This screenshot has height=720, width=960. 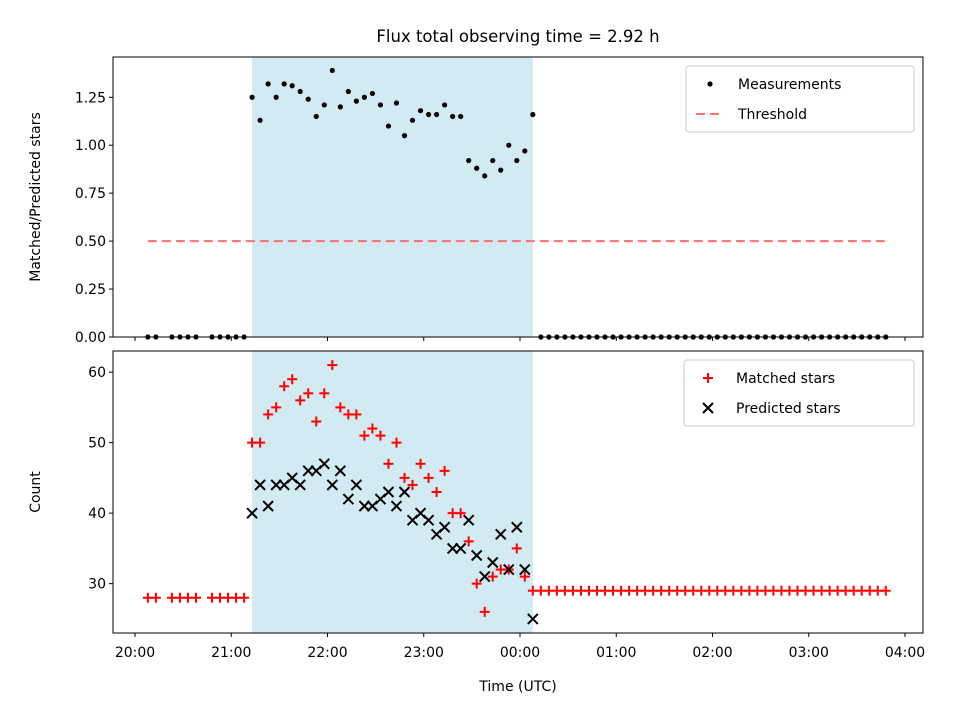 I want to click on y-tick-label: 1.00, so click(x=90, y=146).